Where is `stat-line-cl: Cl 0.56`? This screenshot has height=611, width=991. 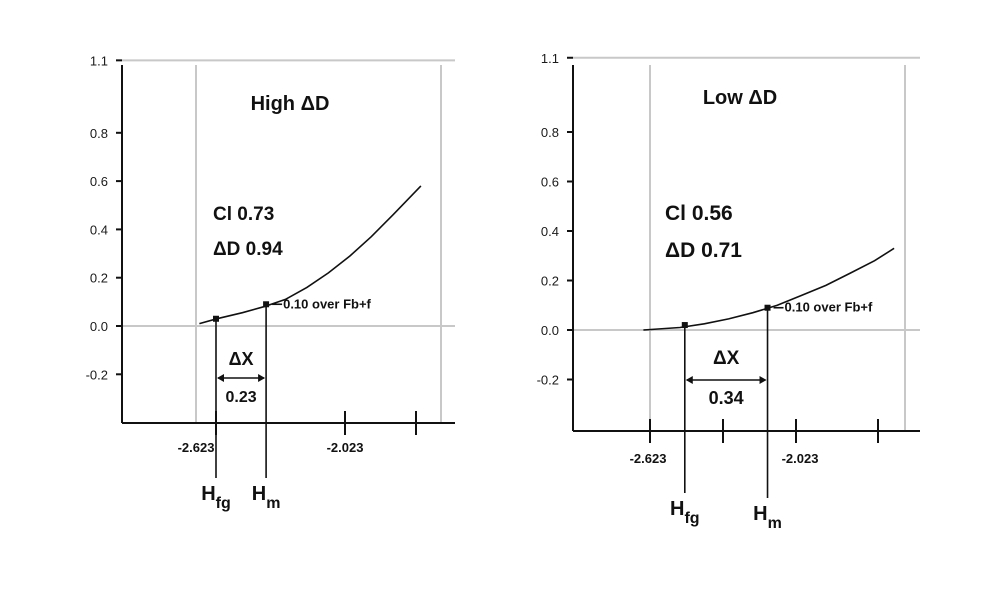 stat-line-cl: Cl 0.56 is located at coordinates (699, 213).